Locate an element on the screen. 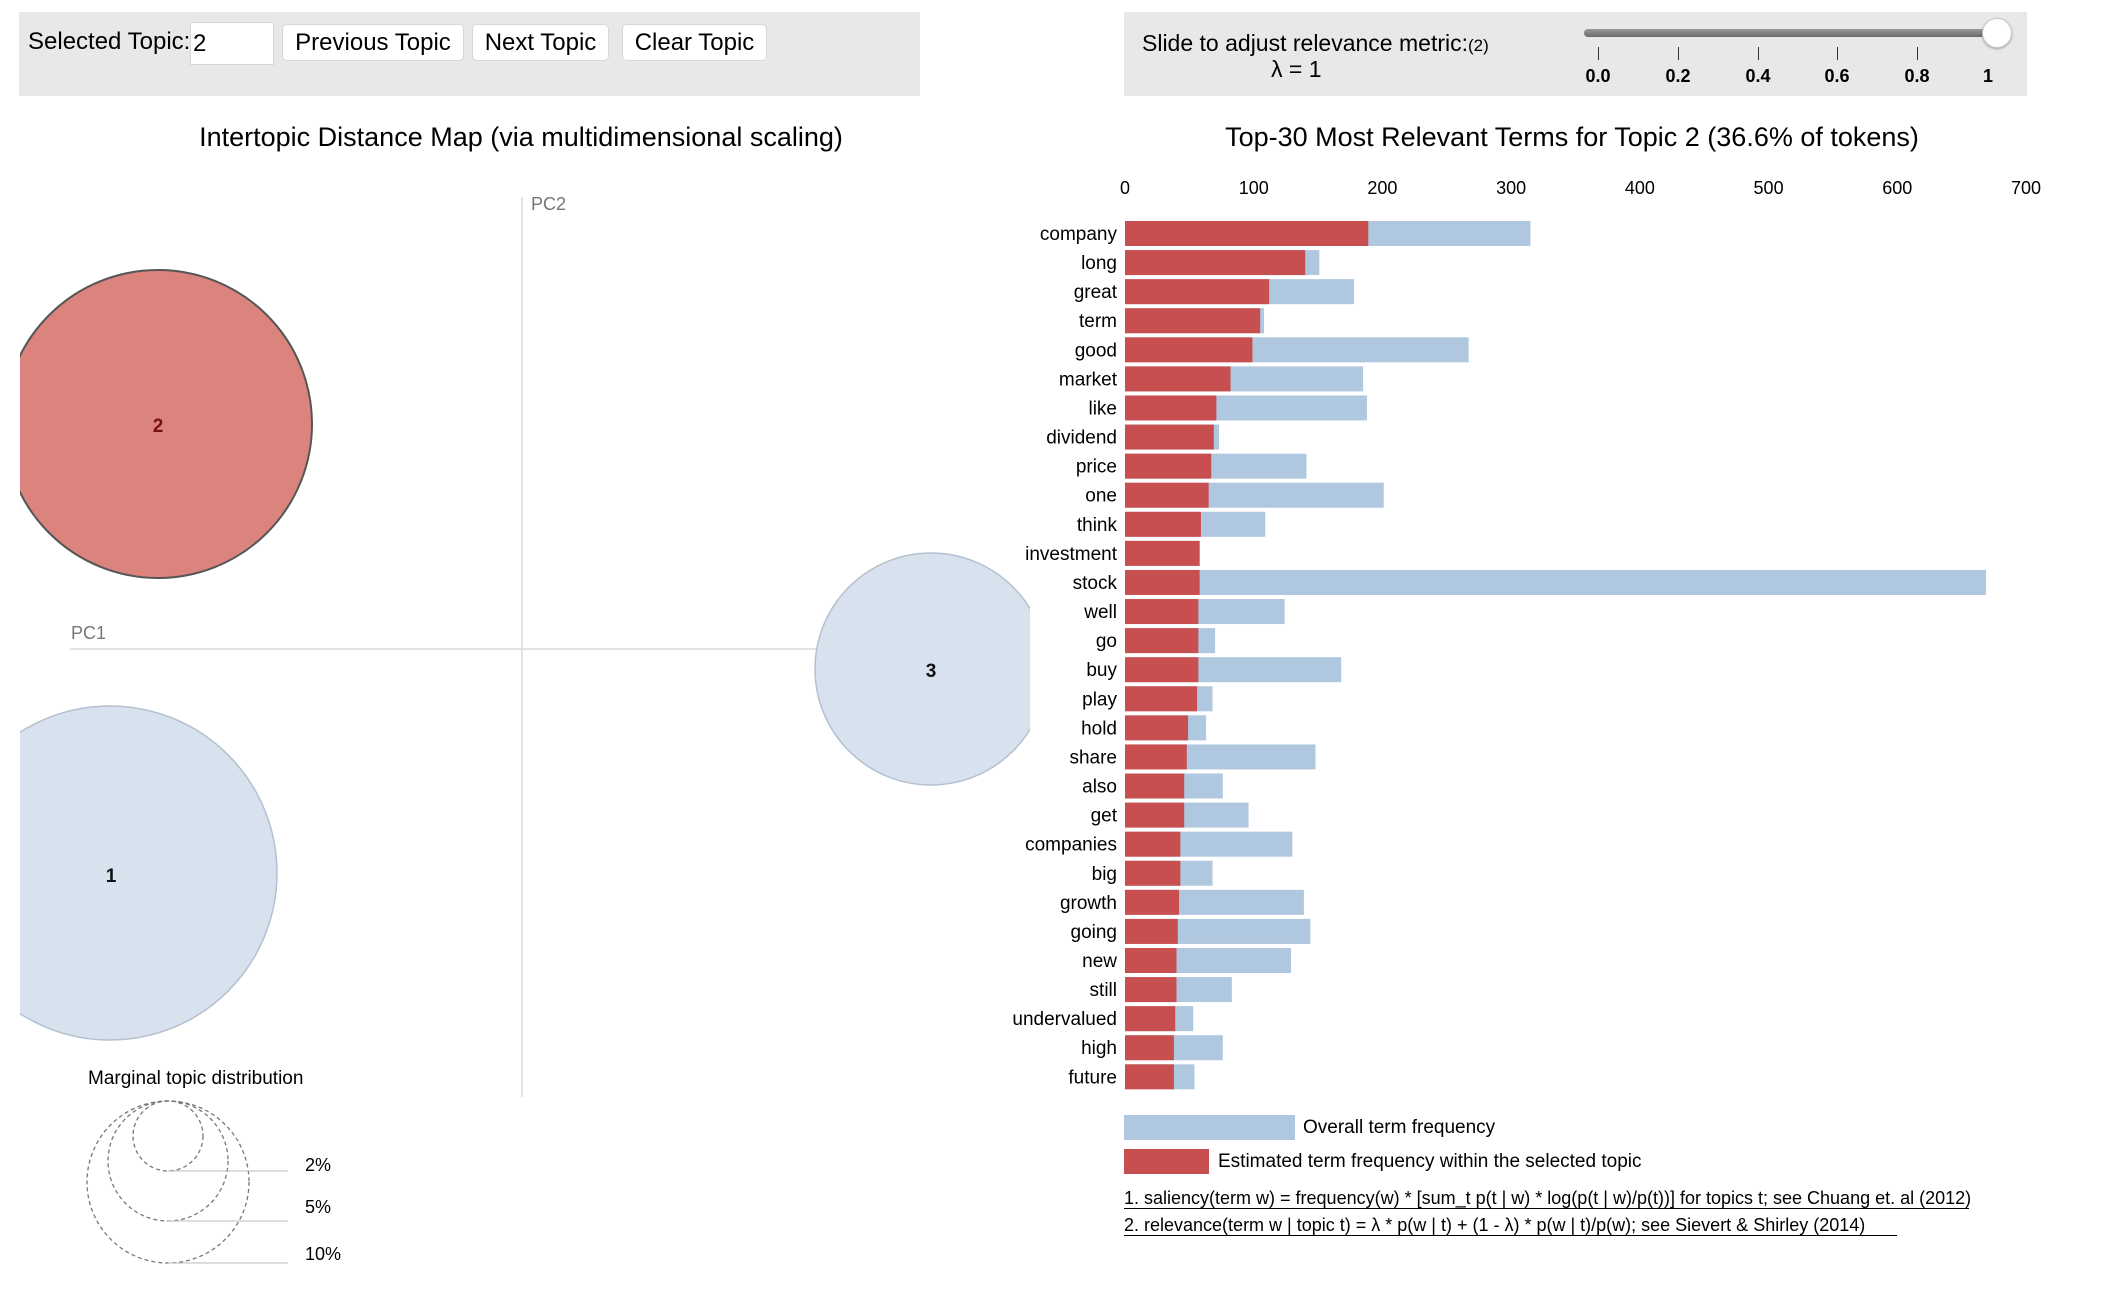 This screenshot has width=2120, height=1302. bar-chart-x-axis: 0 100 200 300 400 500 600 700 is located at coordinates (1580, 188).